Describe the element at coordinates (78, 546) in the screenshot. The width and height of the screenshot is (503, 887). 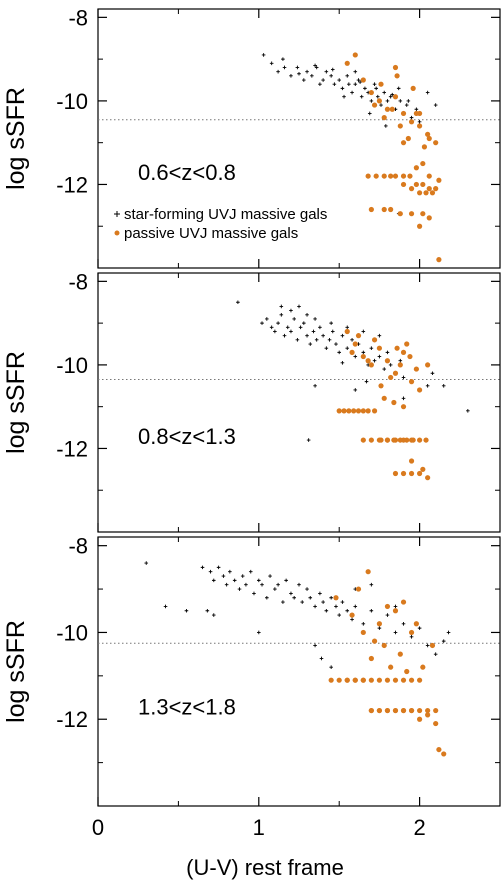
I see `y-tick-label: -8` at that location.